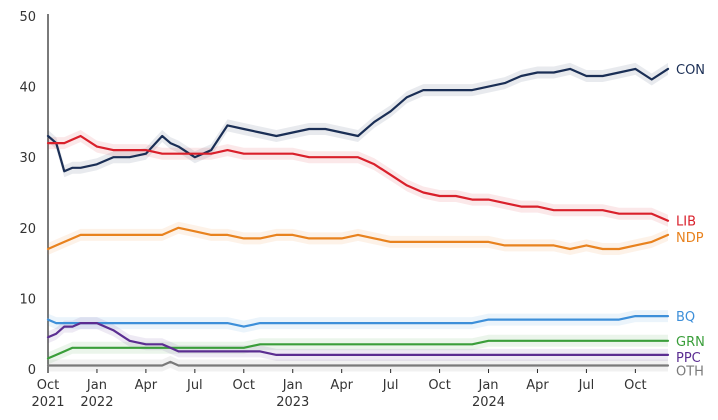 Image resolution: width=718 pixels, height=420 pixels. I want to click on x-tick-year: 2022, so click(96, 402).